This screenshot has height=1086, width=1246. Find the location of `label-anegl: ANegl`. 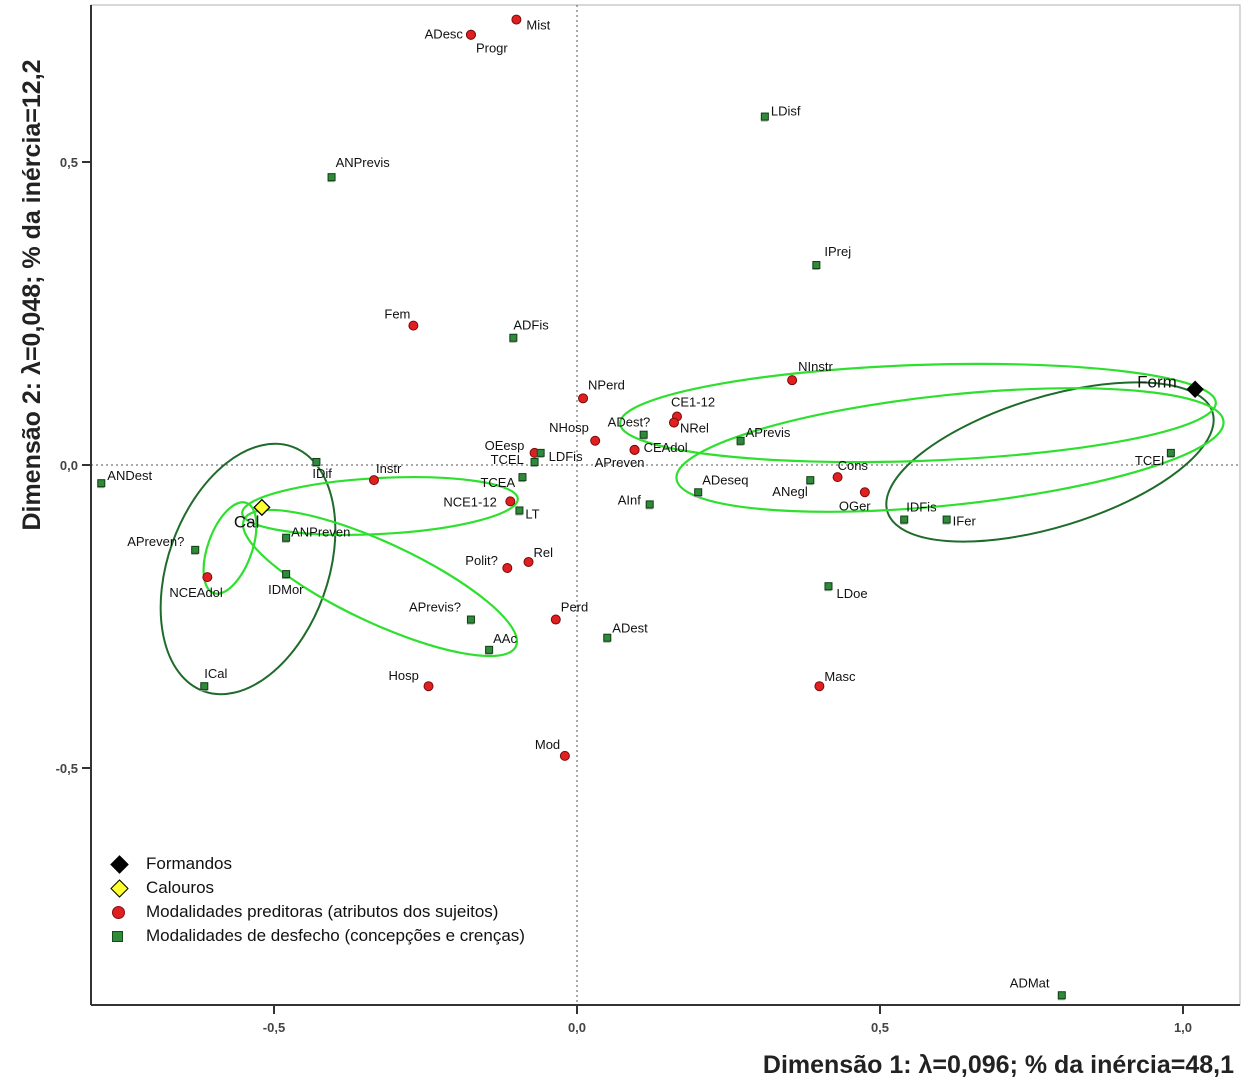

label-anegl: ANegl is located at coordinates (790, 491).